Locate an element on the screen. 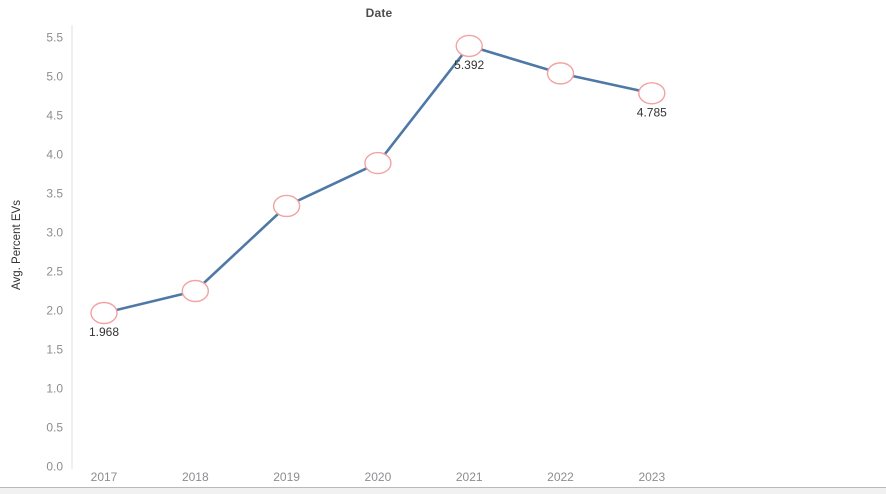 Image resolution: width=886 pixels, height=494 pixels. x-tick-label: 2021 is located at coordinates (469, 477).